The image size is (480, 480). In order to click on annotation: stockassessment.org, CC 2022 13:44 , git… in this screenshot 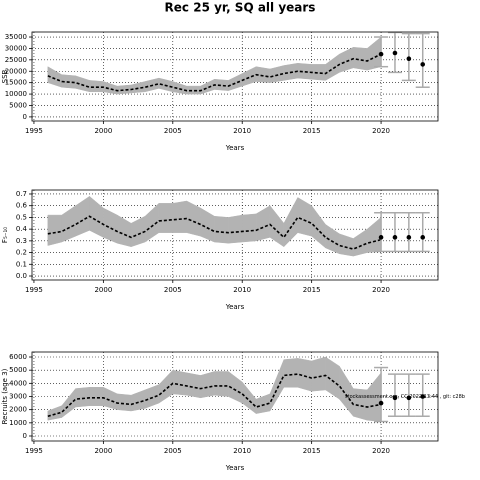, I will do `click(405, 397)`.